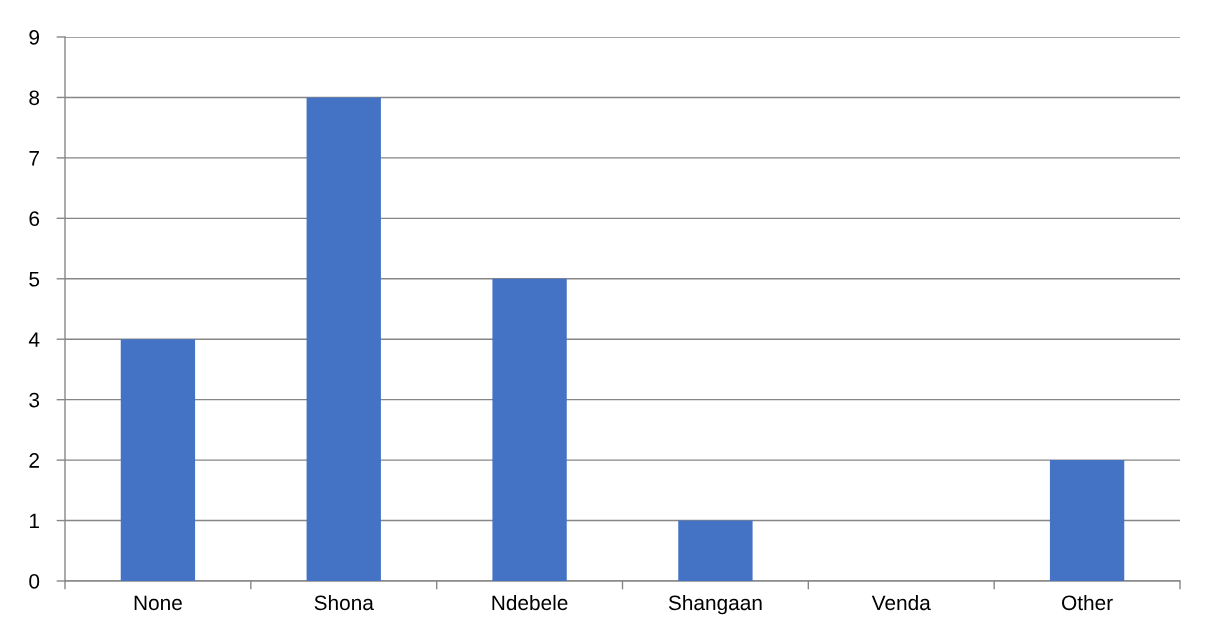 This screenshot has width=1205, height=639. I want to click on x-tick-label: None, so click(158, 603).